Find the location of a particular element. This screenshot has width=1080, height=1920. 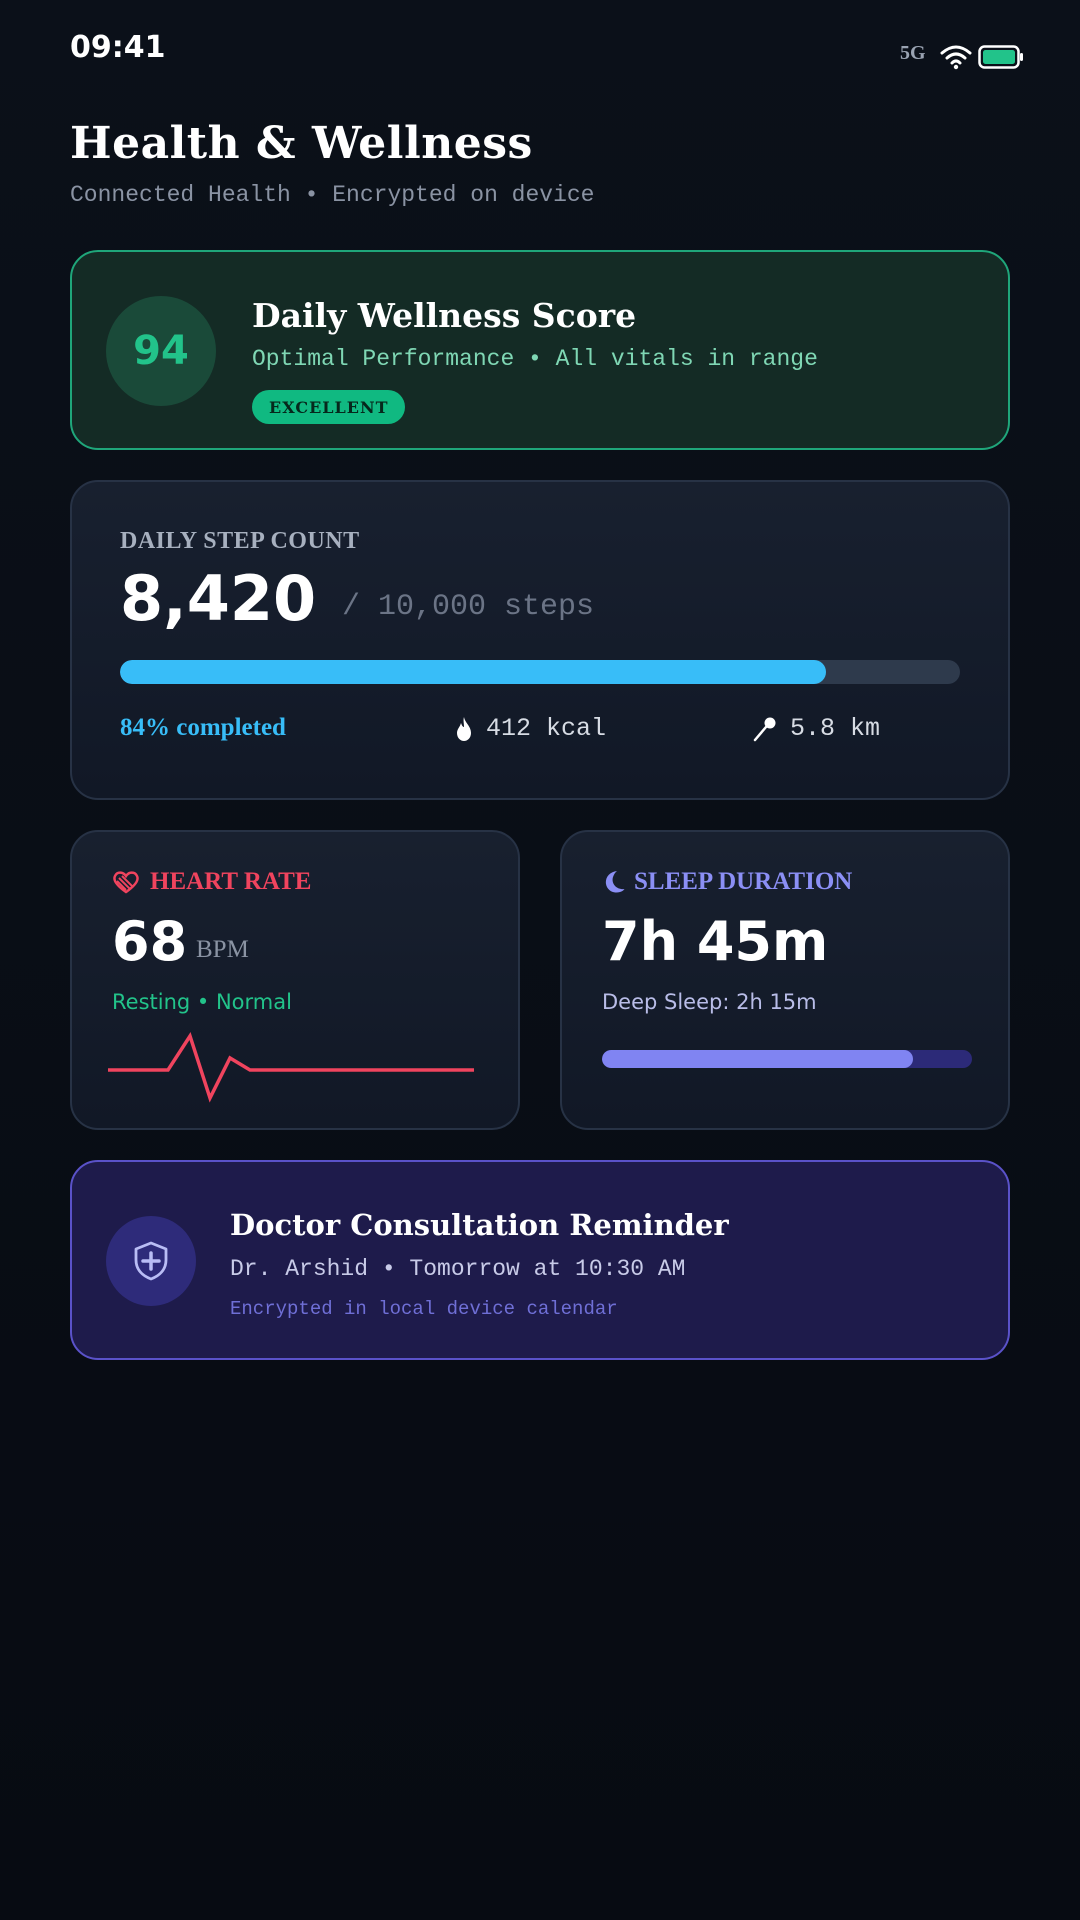

flame-icon is located at coordinates (464, 728).